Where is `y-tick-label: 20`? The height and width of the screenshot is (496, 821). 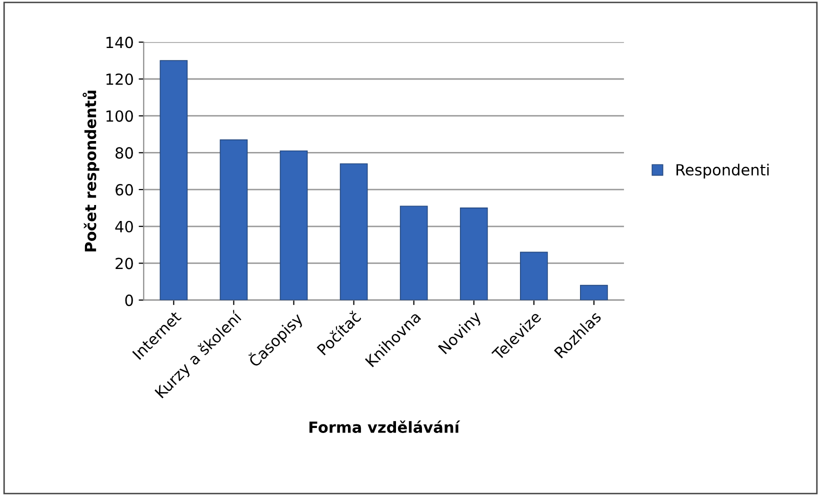
y-tick-label: 20 is located at coordinates (124, 264).